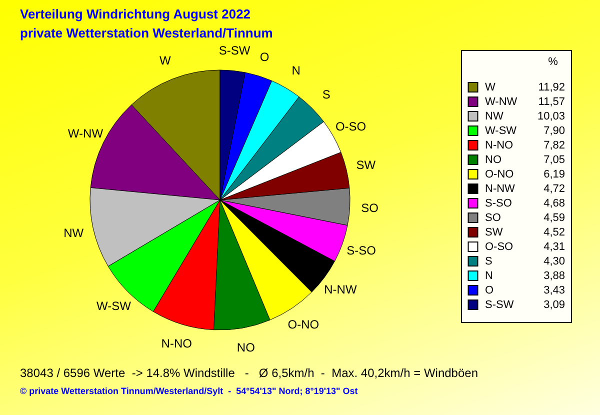 The height and width of the screenshot is (415, 600). Describe the element at coordinates (341, 289) in the screenshot. I see `slice-label: N-NW` at that location.